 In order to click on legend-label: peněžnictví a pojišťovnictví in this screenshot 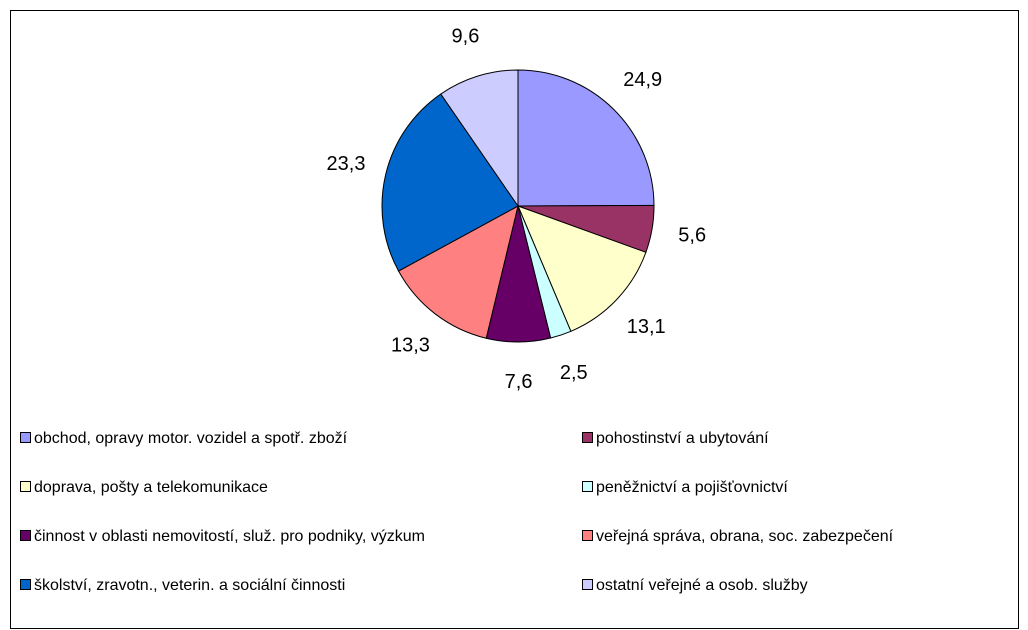, I will do `click(692, 487)`.